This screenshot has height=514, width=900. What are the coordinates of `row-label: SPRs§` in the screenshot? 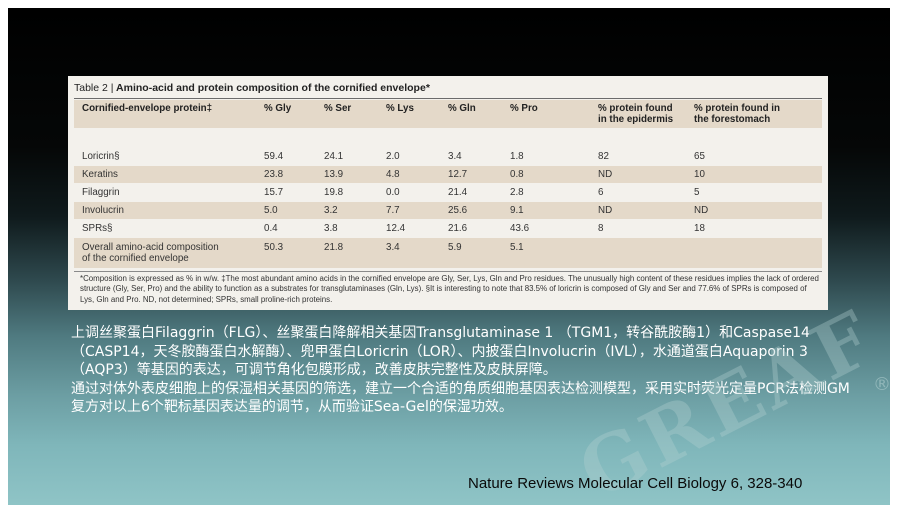 It's located at (97, 228).